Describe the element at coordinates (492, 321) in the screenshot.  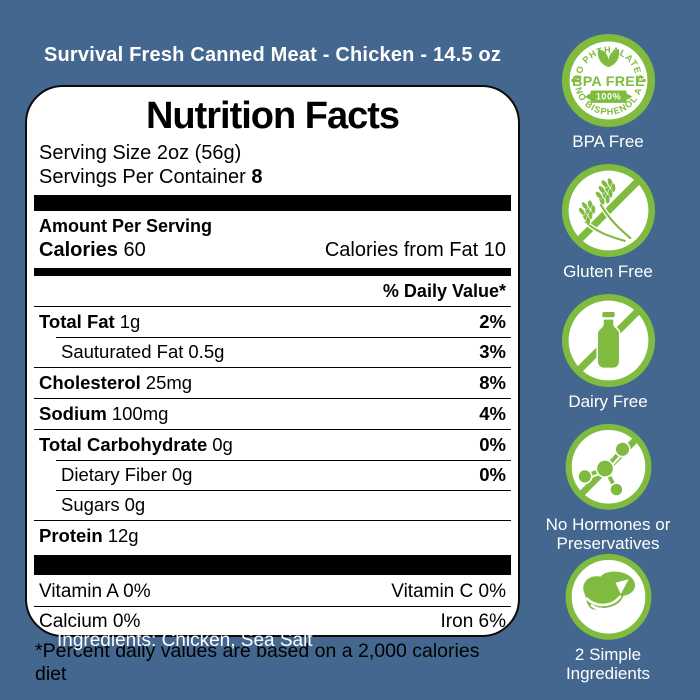
I see `daily-value-percent: 2%` at that location.